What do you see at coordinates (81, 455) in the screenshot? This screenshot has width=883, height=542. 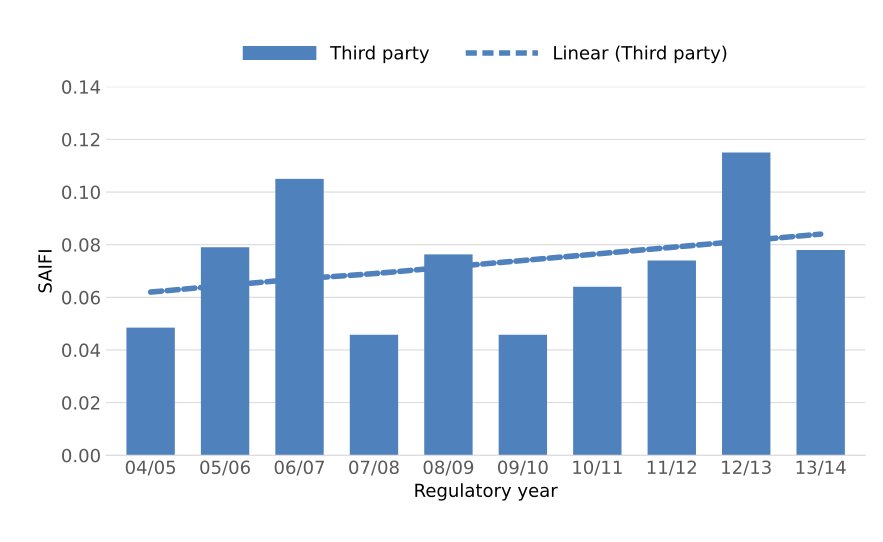 I see `y-tick-label: 0.00` at bounding box center [81, 455].